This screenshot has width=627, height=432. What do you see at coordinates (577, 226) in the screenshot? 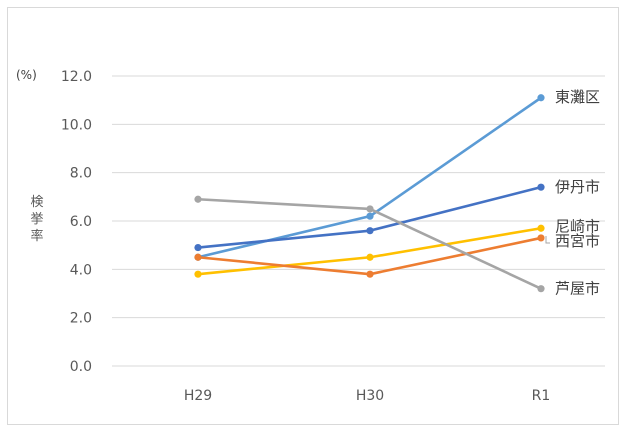
I see `series-label: 尼崎市` at bounding box center [577, 226].